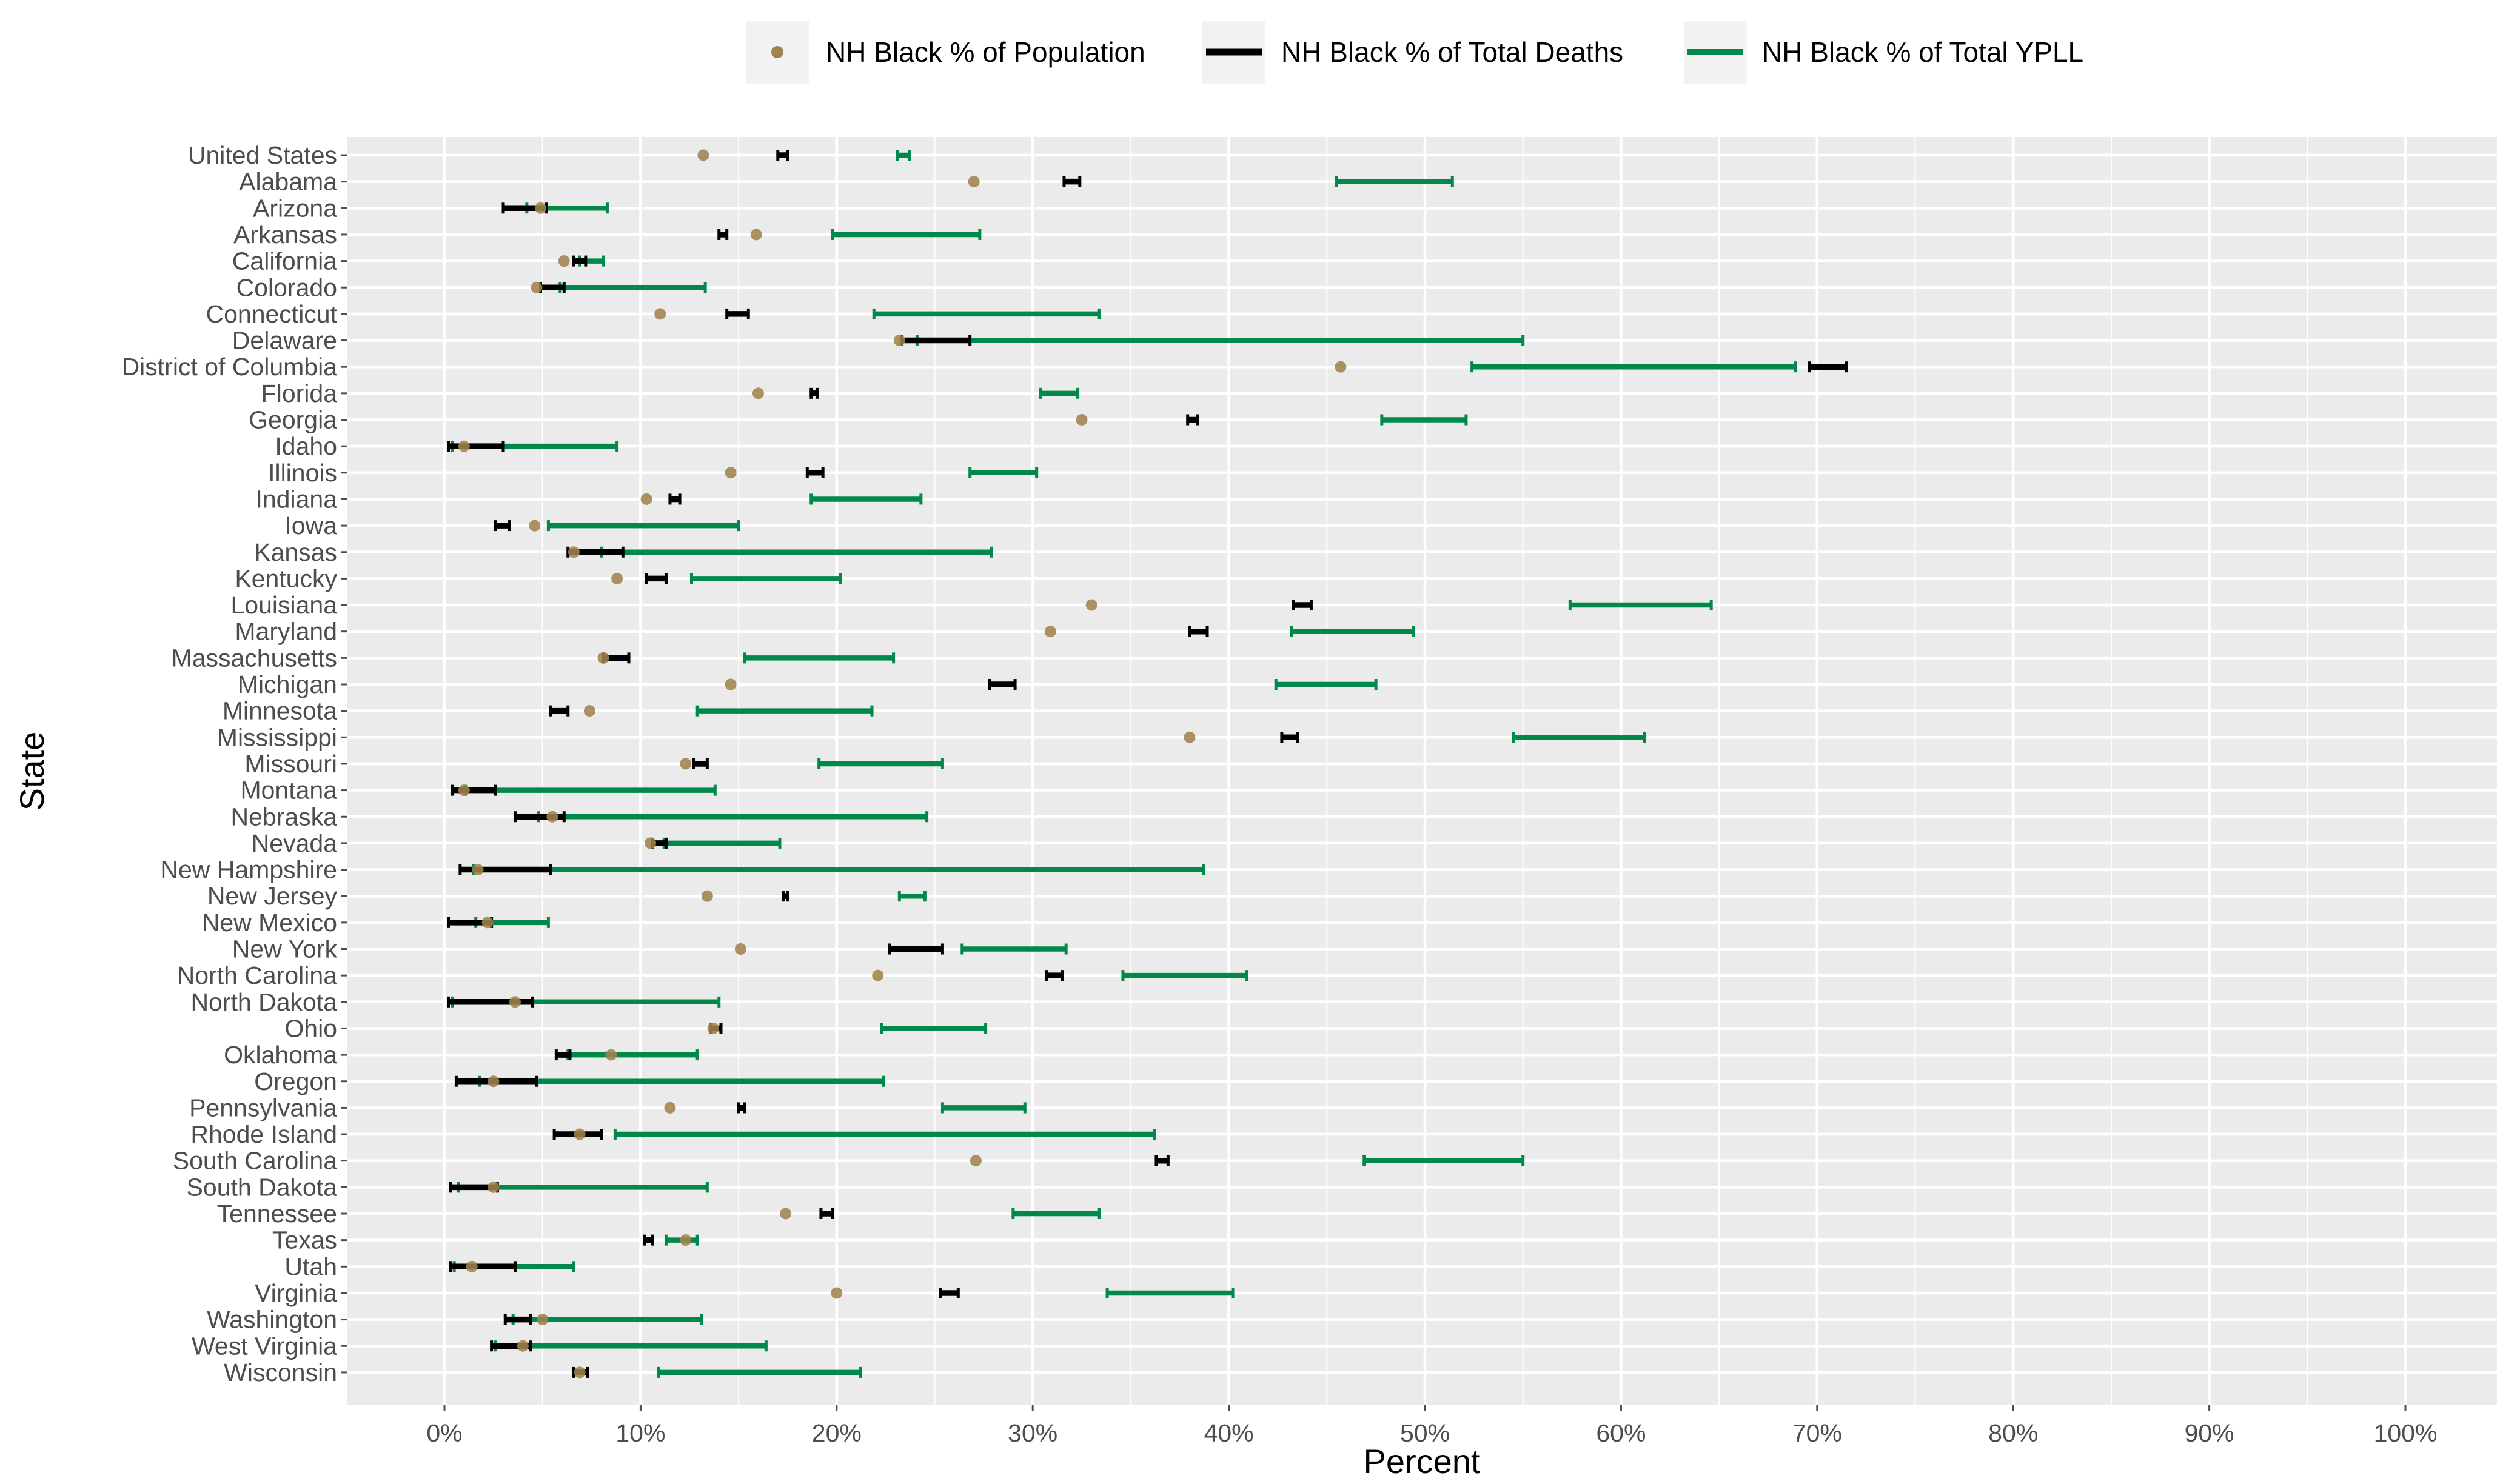 This screenshot has height=1484, width=2520. Describe the element at coordinates (280, 711) in the screenshot. I see `y-tick-label: Minnesota` at that location.